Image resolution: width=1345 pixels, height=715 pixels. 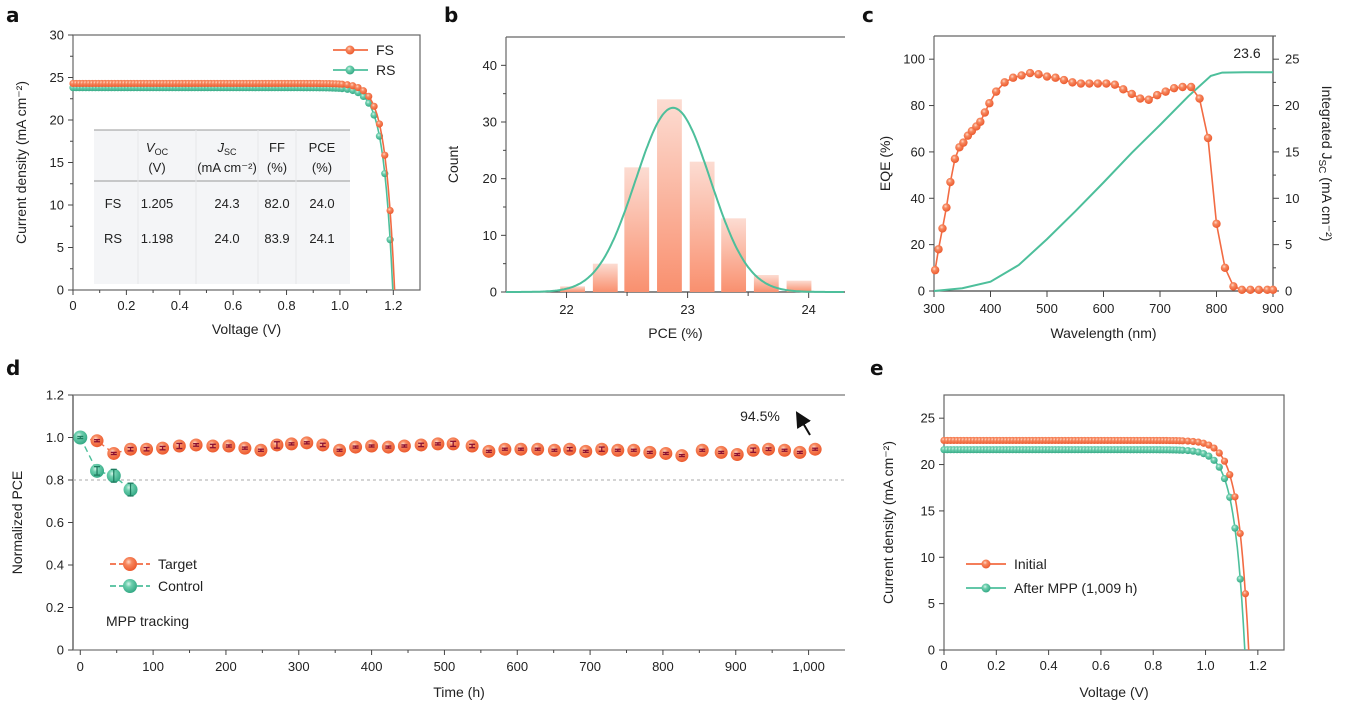 I want to click on y-tick-label: 1.0, so click(x=55, y=437).